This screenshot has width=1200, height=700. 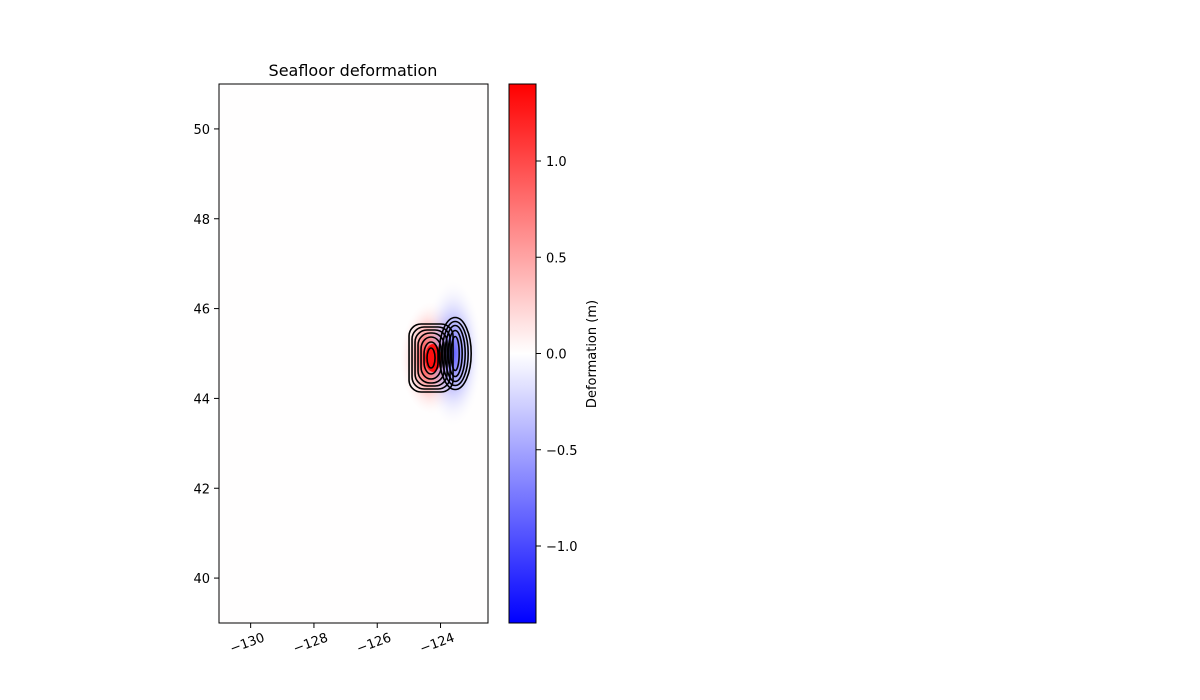 I want to click on x-tick-label: −130, so click(x=247, y=644).